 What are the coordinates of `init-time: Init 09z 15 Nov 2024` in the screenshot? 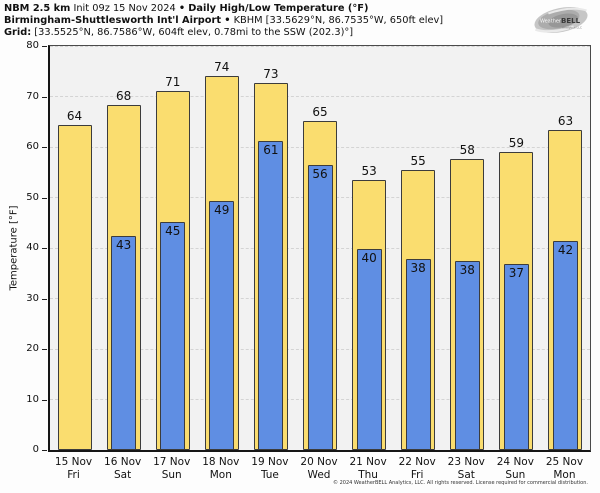 It's located at (124, 8).